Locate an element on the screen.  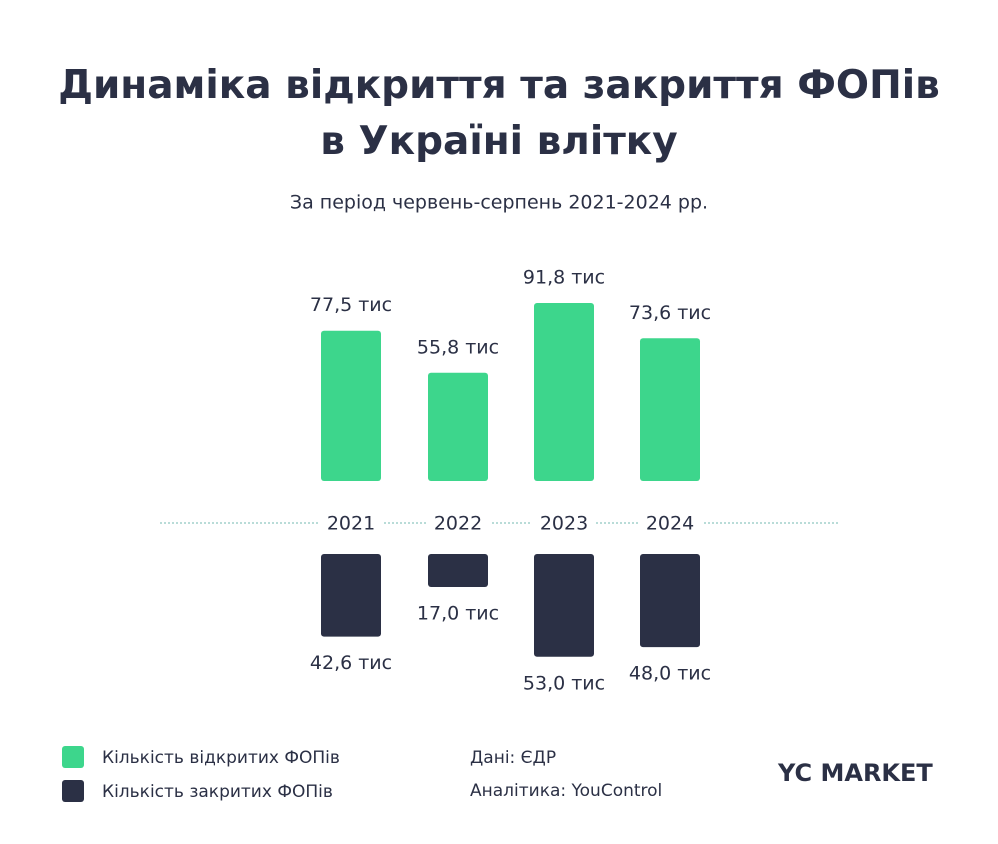
x-tick-label: 2021 is located at coordinates (351, 524).